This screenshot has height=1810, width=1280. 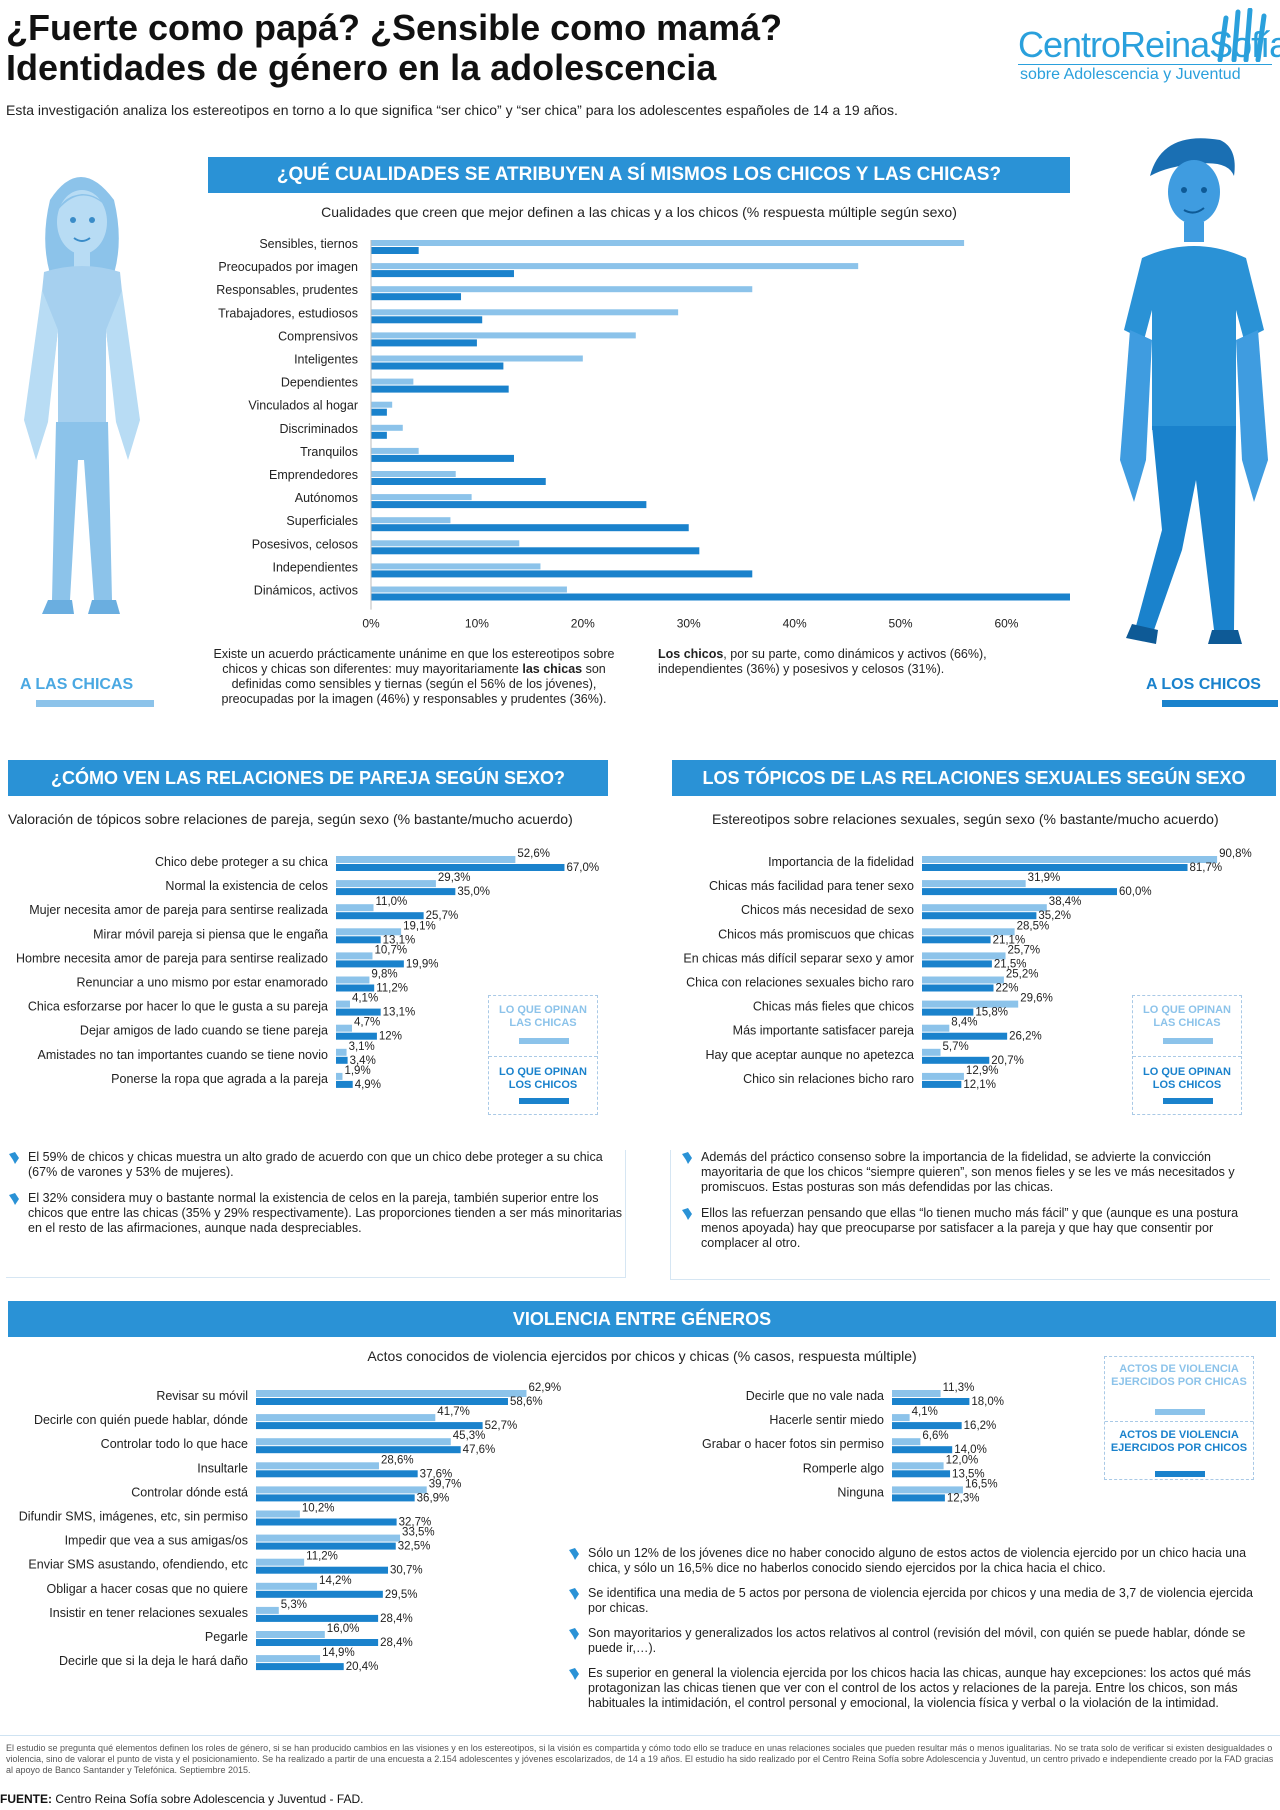 What do you see at coordinates (795, 624) in the screenshot?
I see `x-tick-label: 40%` at bounding box center [795, 624].